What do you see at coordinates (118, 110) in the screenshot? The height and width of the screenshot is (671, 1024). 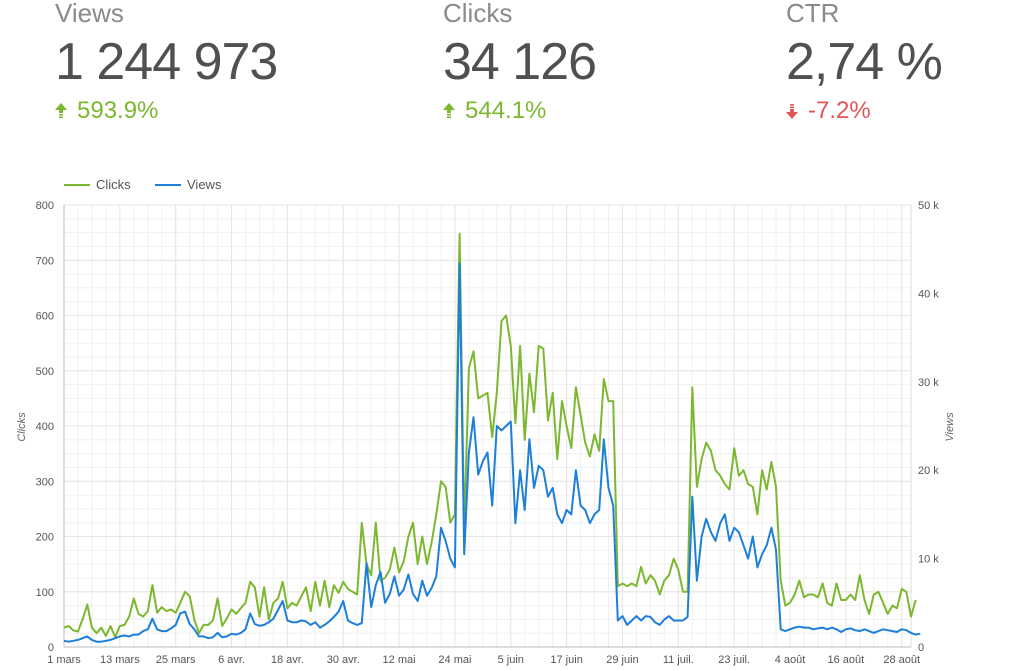 I see `kpi-views-change-value: 593.9%` at bounding box center [118, 110].